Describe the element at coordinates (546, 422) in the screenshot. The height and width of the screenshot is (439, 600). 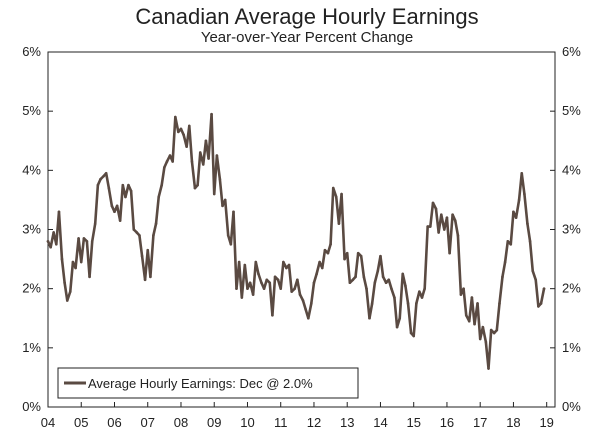
I see `x-tick-label: 19` at that location.